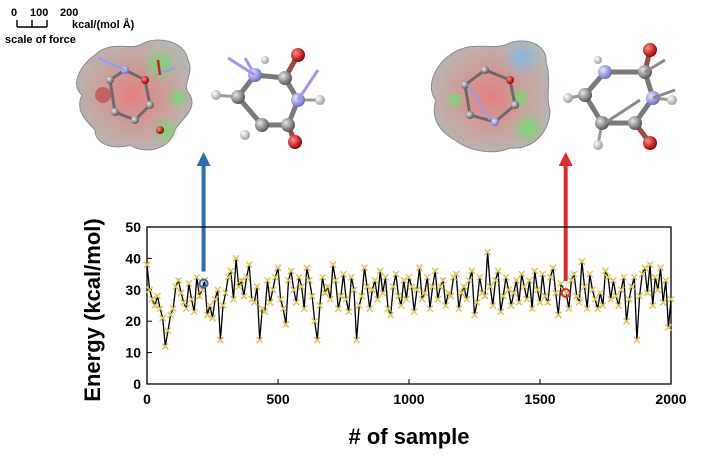  Describe the element at coordinates (147, 399) in the screenshot. I see `x-tick-label: 0` at that location.